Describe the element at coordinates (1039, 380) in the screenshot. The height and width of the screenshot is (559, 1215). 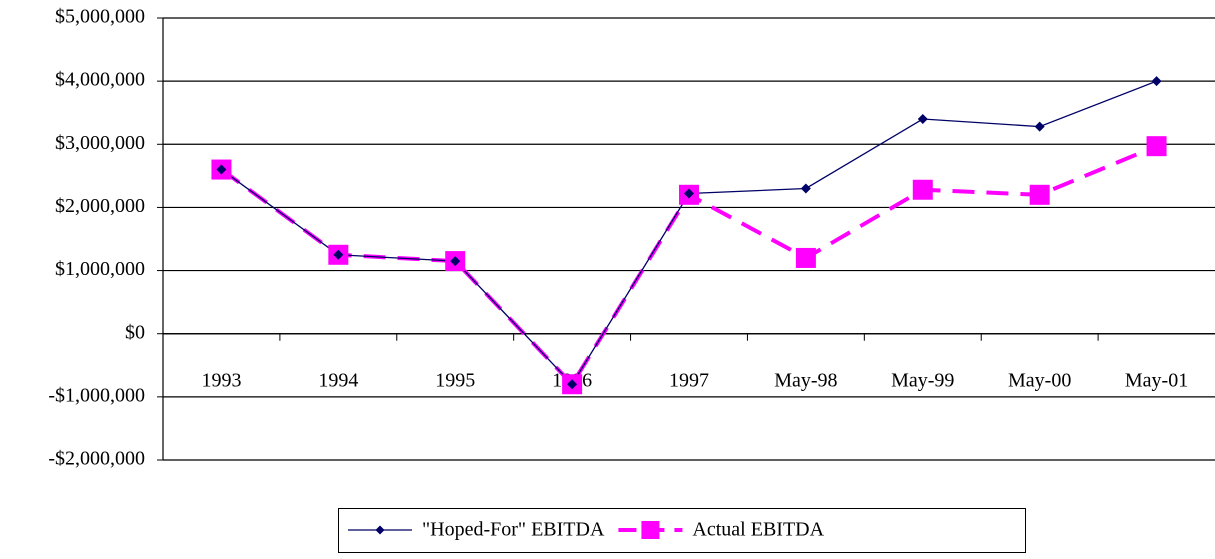
I see `x-tick-label: May-00` at that location.